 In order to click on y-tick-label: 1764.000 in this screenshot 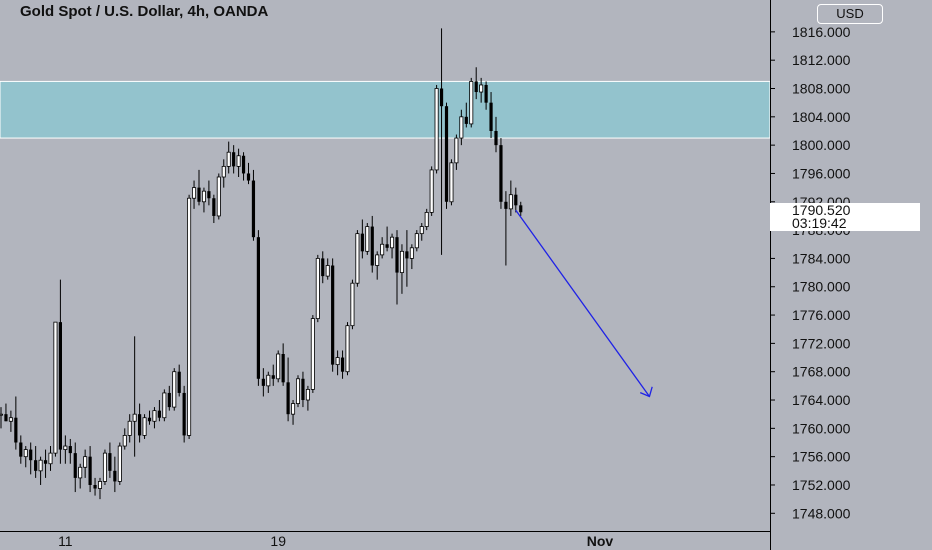, I will do `click(821, 400)`.